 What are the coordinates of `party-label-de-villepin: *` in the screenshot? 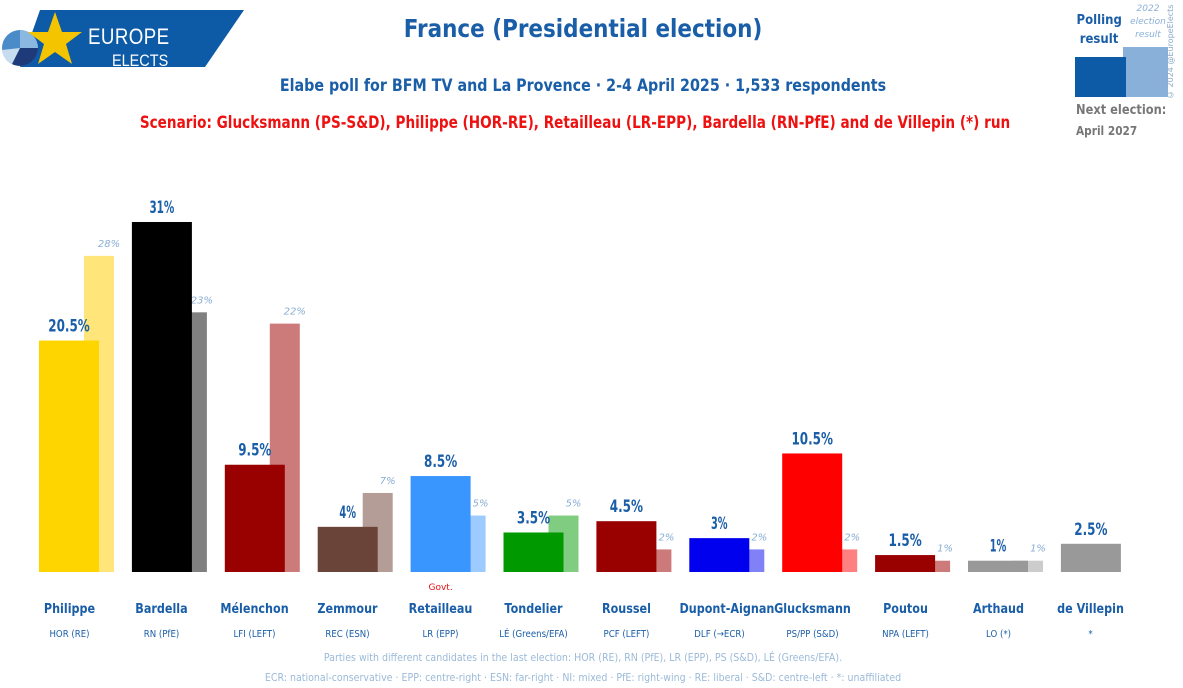 It's located at (1091, 634).